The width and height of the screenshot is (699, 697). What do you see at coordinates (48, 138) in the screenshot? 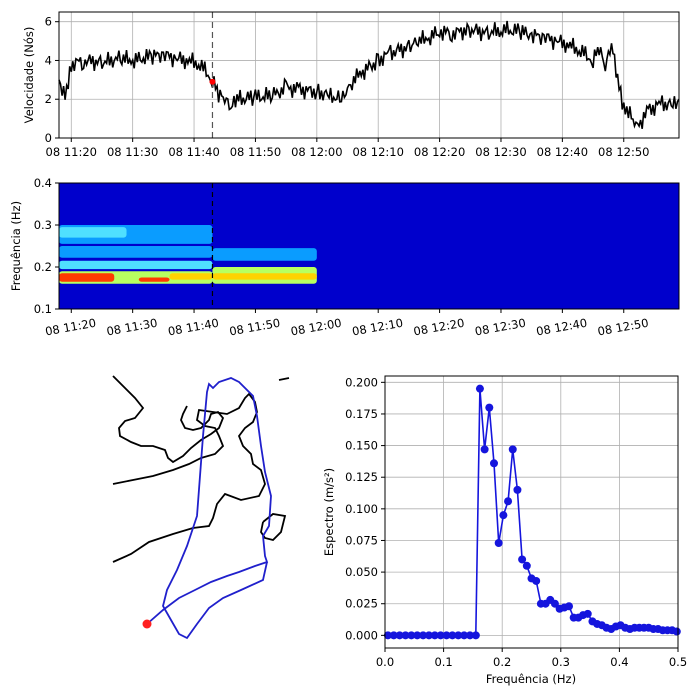
I see `speed-y-tick-label: 0` at bounding box center [48, 138].